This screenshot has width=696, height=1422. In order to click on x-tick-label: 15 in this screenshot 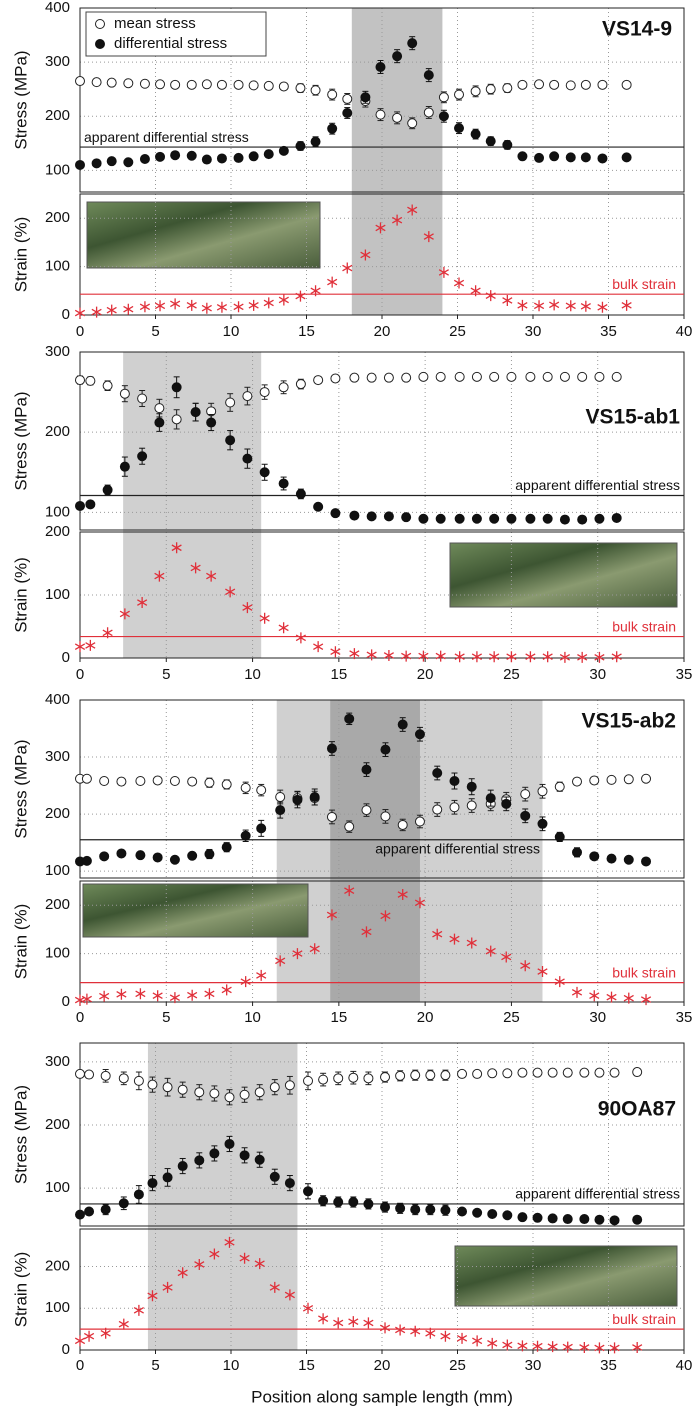, I will do `click(339, 1017)`.